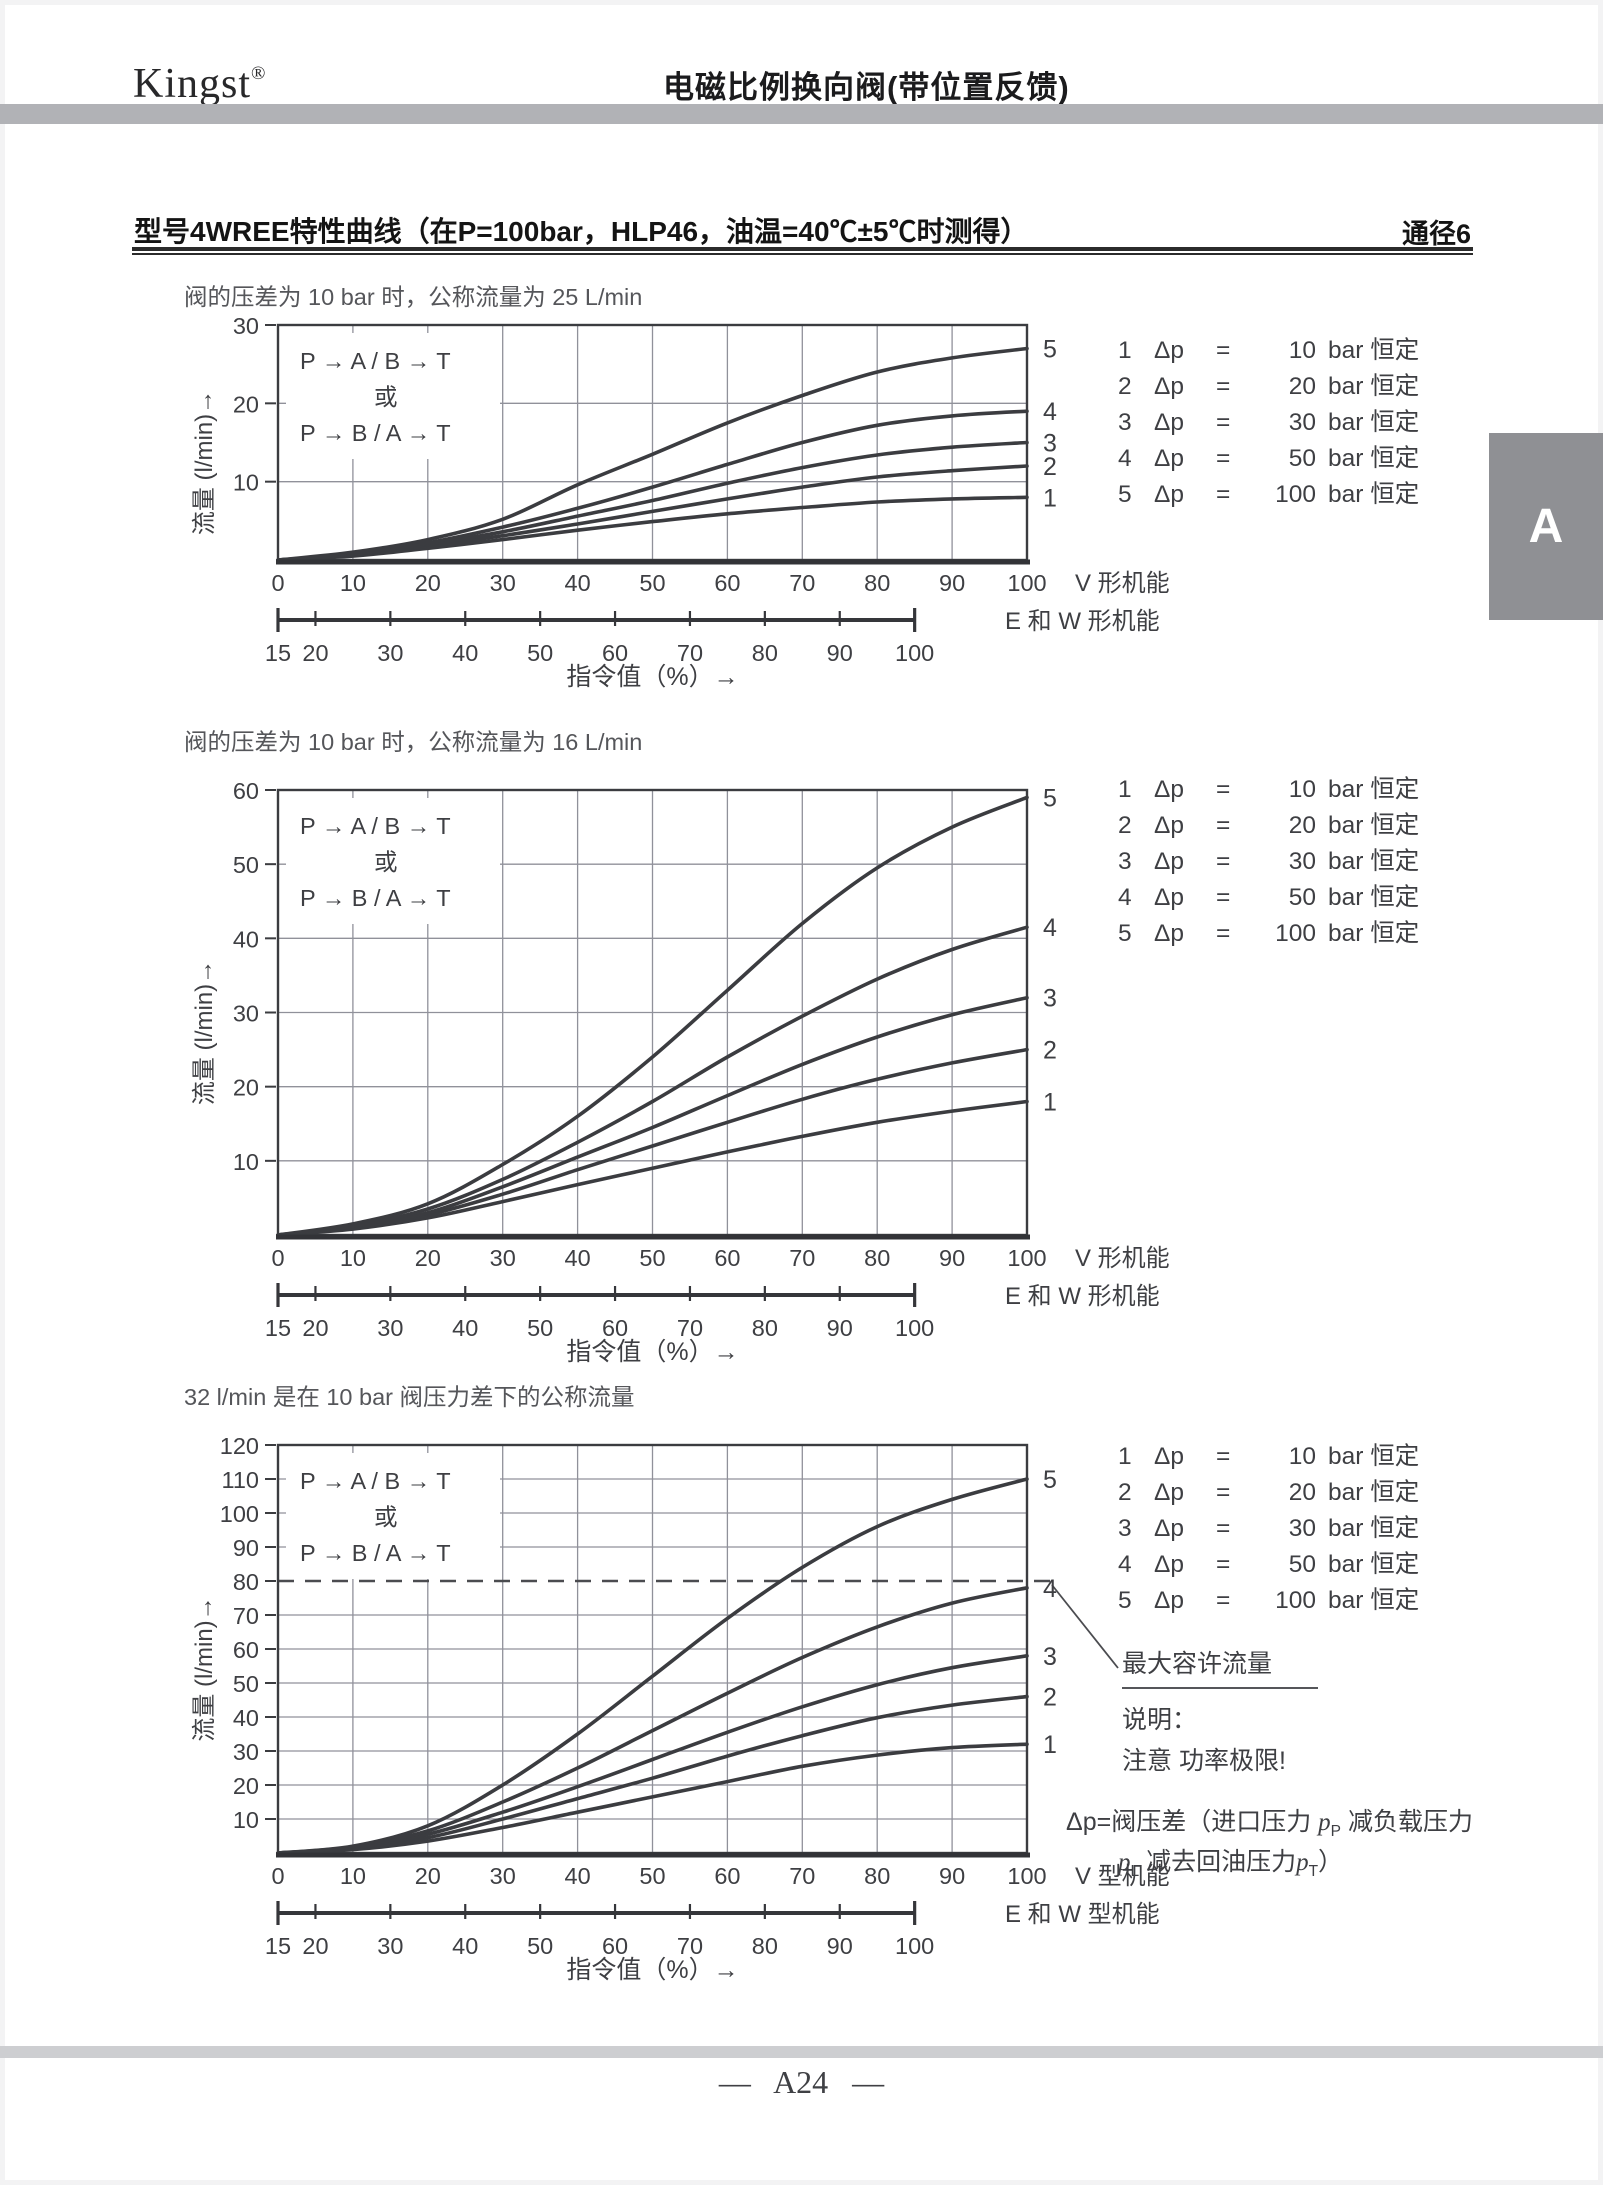 This screenshot has height=2185, width=1603. Describe the element at coordinates (375, 433) in the screenshot. I see `spool-path-2: P → B / A → T` at that location.